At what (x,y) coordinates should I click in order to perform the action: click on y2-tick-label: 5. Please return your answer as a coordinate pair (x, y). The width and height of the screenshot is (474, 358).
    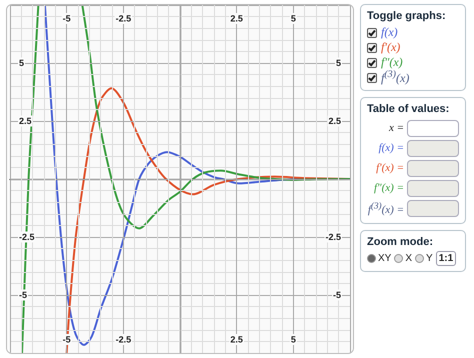
    Looking at the image, I should click on (338, 63).